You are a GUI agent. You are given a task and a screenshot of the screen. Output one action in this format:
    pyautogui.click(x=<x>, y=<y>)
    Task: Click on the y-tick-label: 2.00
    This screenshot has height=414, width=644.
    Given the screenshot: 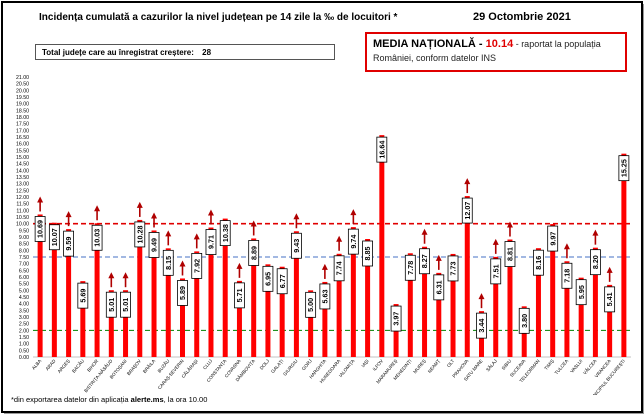 What is the action you would take?
    pyautogui.click(x=24, y=331)
    